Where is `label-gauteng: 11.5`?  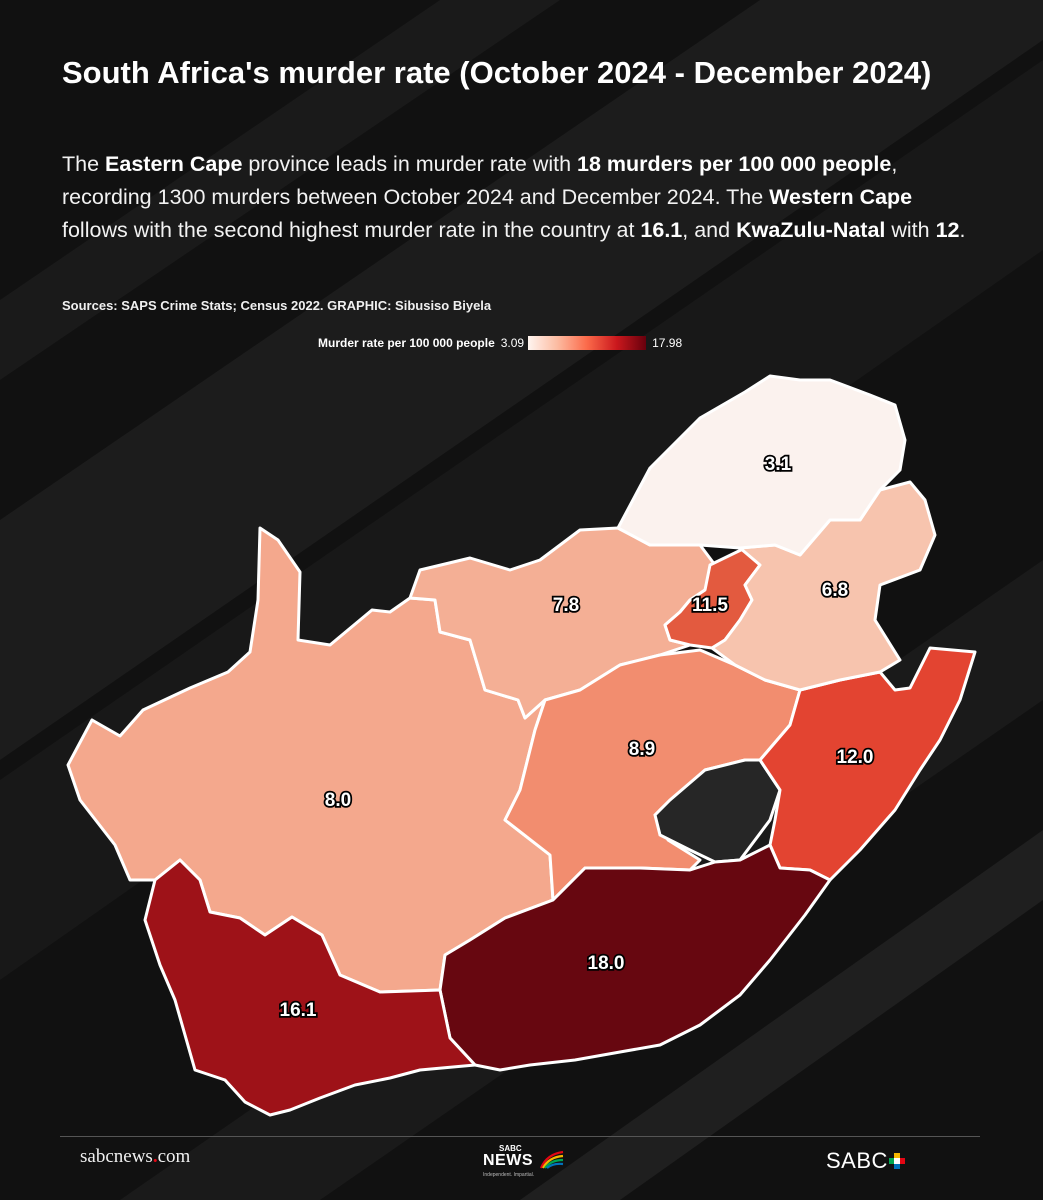 label-gauteng: 11.5 is located at coordinates (710, 605).